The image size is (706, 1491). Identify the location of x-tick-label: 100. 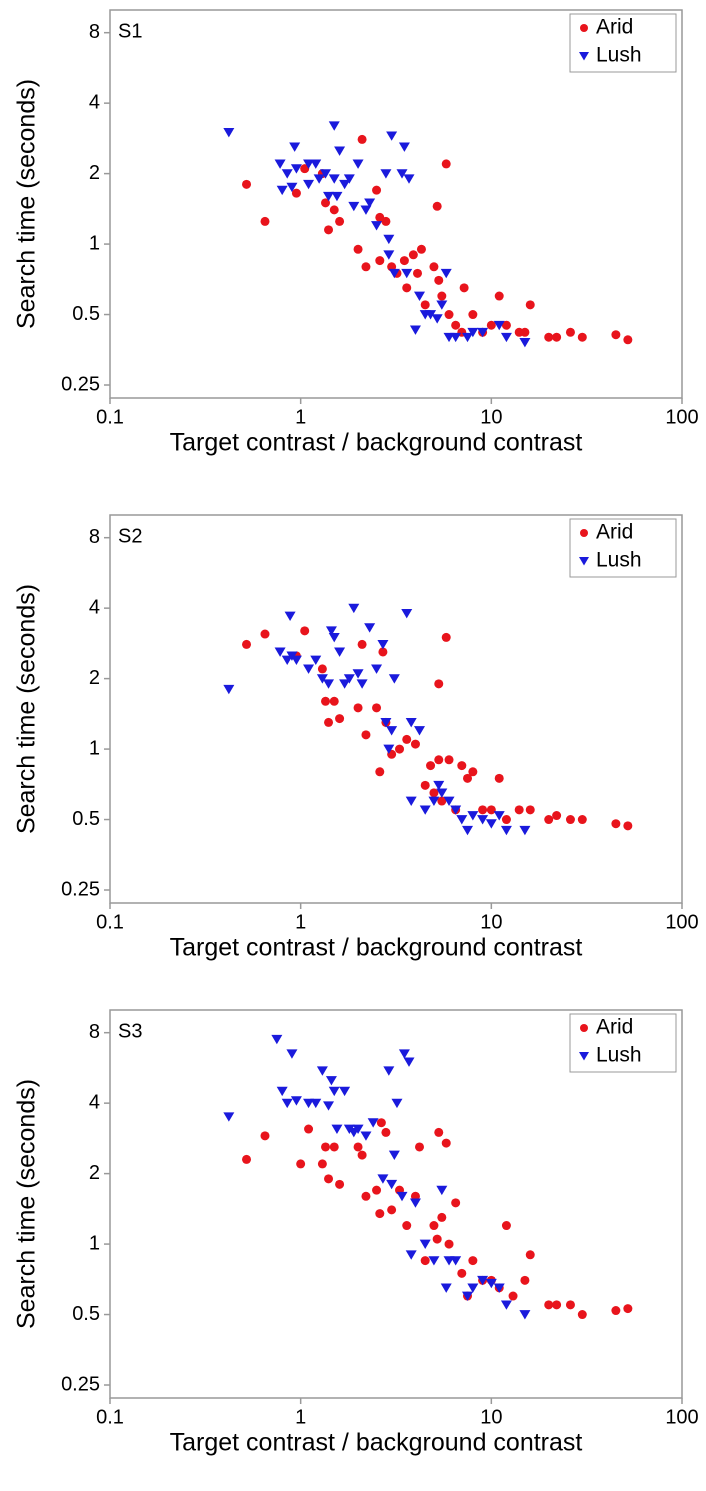
(681, 417).